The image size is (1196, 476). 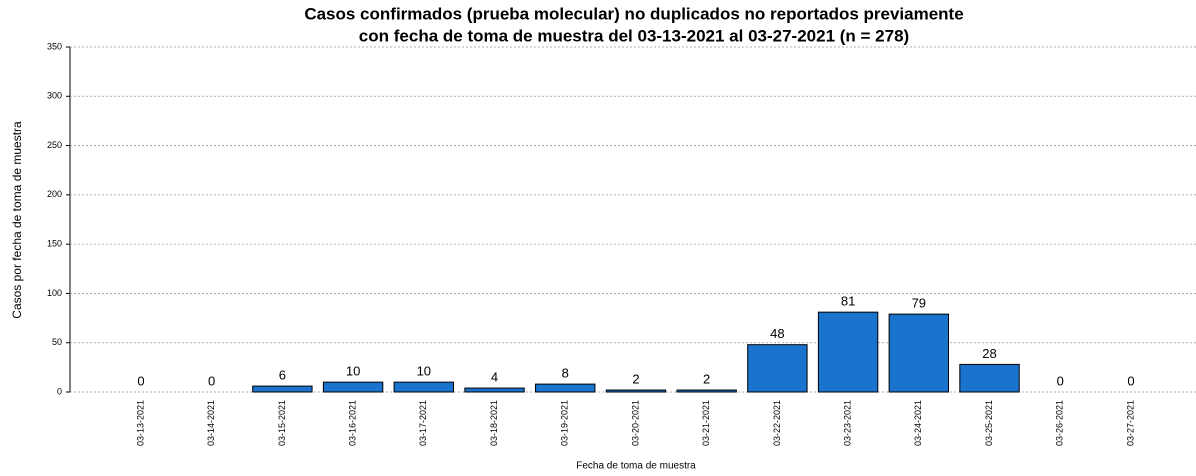 What do you see at coordinates (919, 303) in the screenshot?
I see `value-label: 79` at bounding box center [919, 303].